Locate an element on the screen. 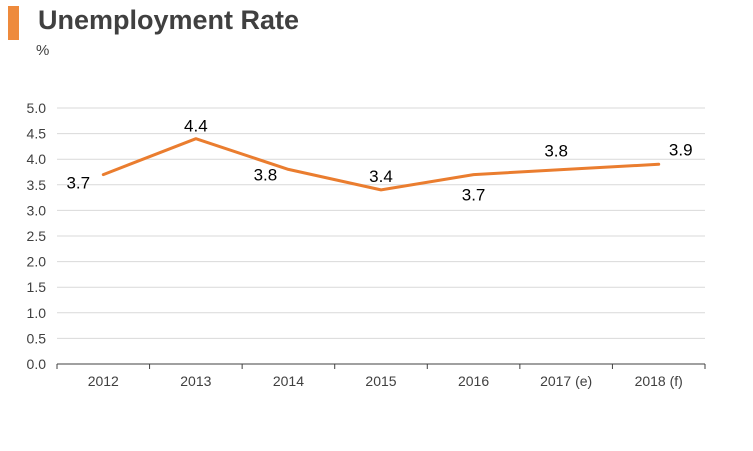 The width and height of the screenshot is (753, 451). x-tick-label: 2016 is located at coordinates (473, 381).